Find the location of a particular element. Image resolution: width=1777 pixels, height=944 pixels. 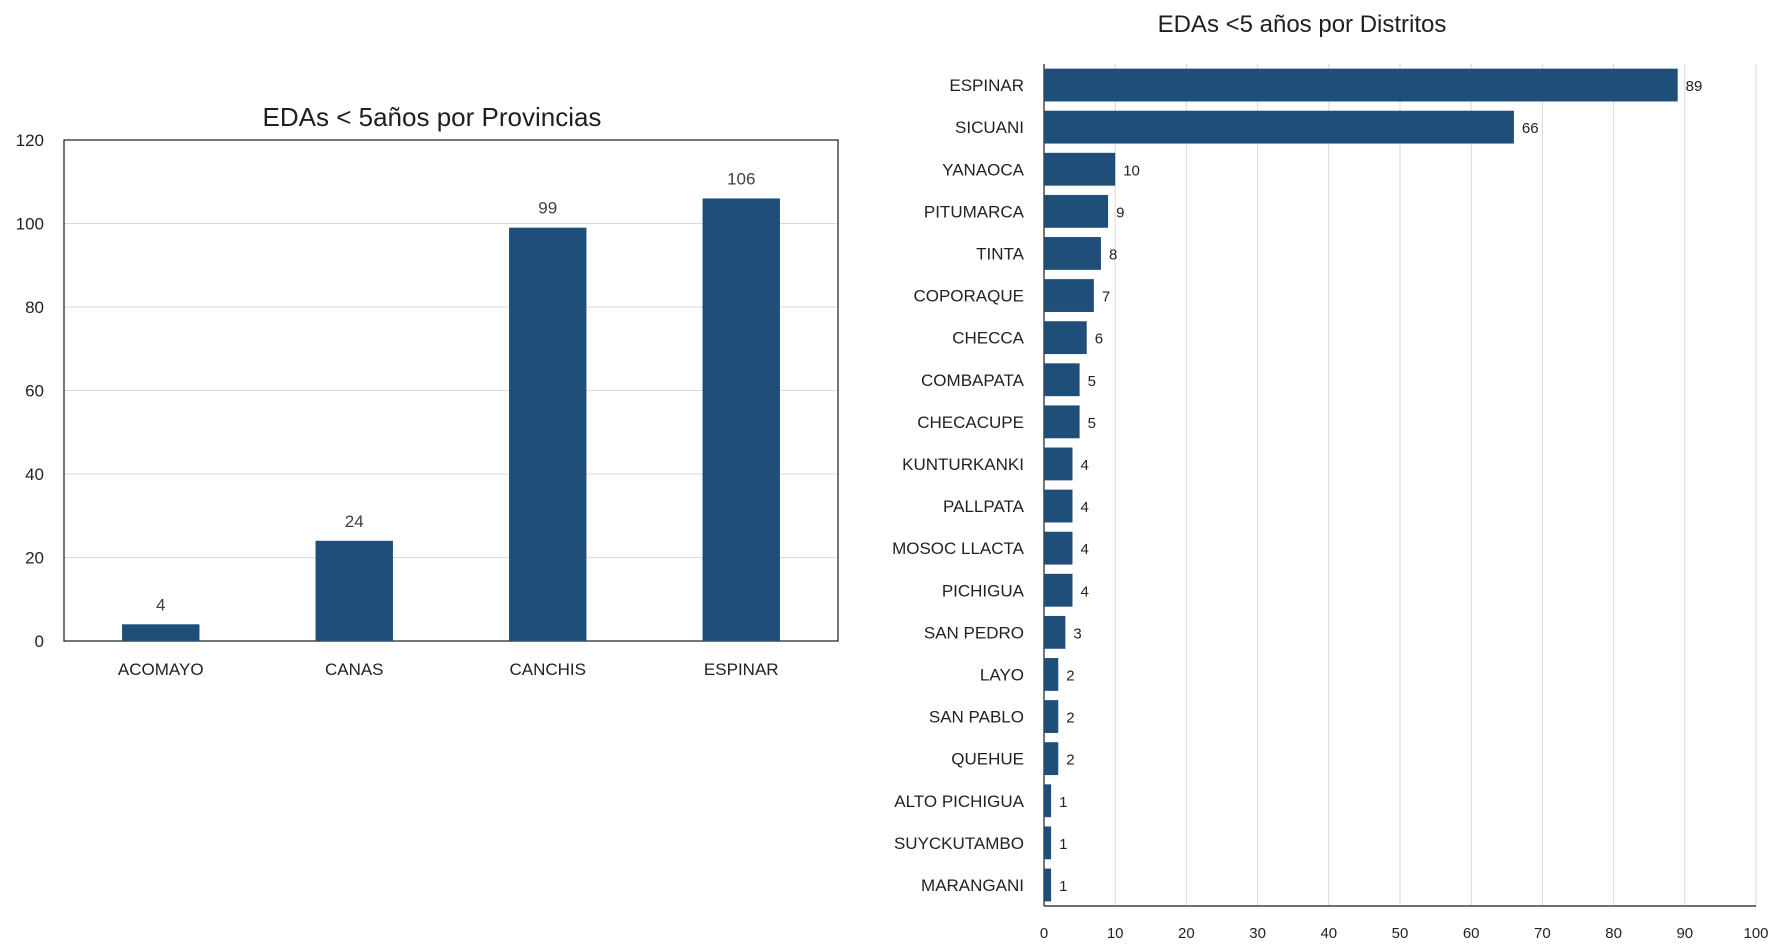

chart-title: EDAs < 5años por Provincias is located at coordinates (432, 117).